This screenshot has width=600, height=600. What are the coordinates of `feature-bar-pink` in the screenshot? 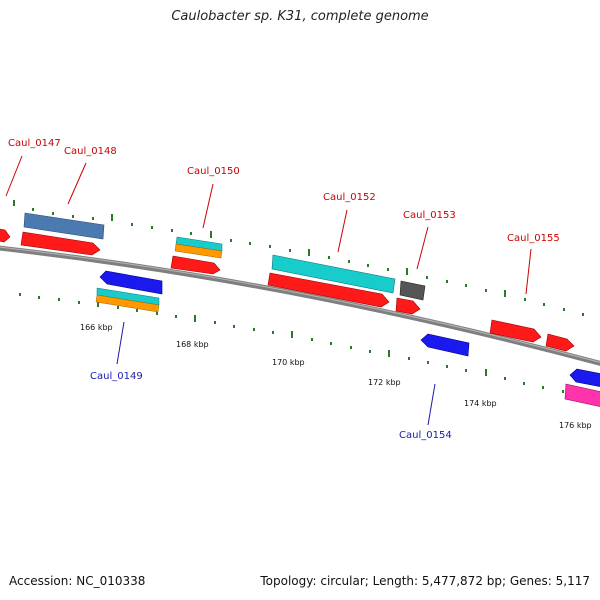 It's located at (582, 395).